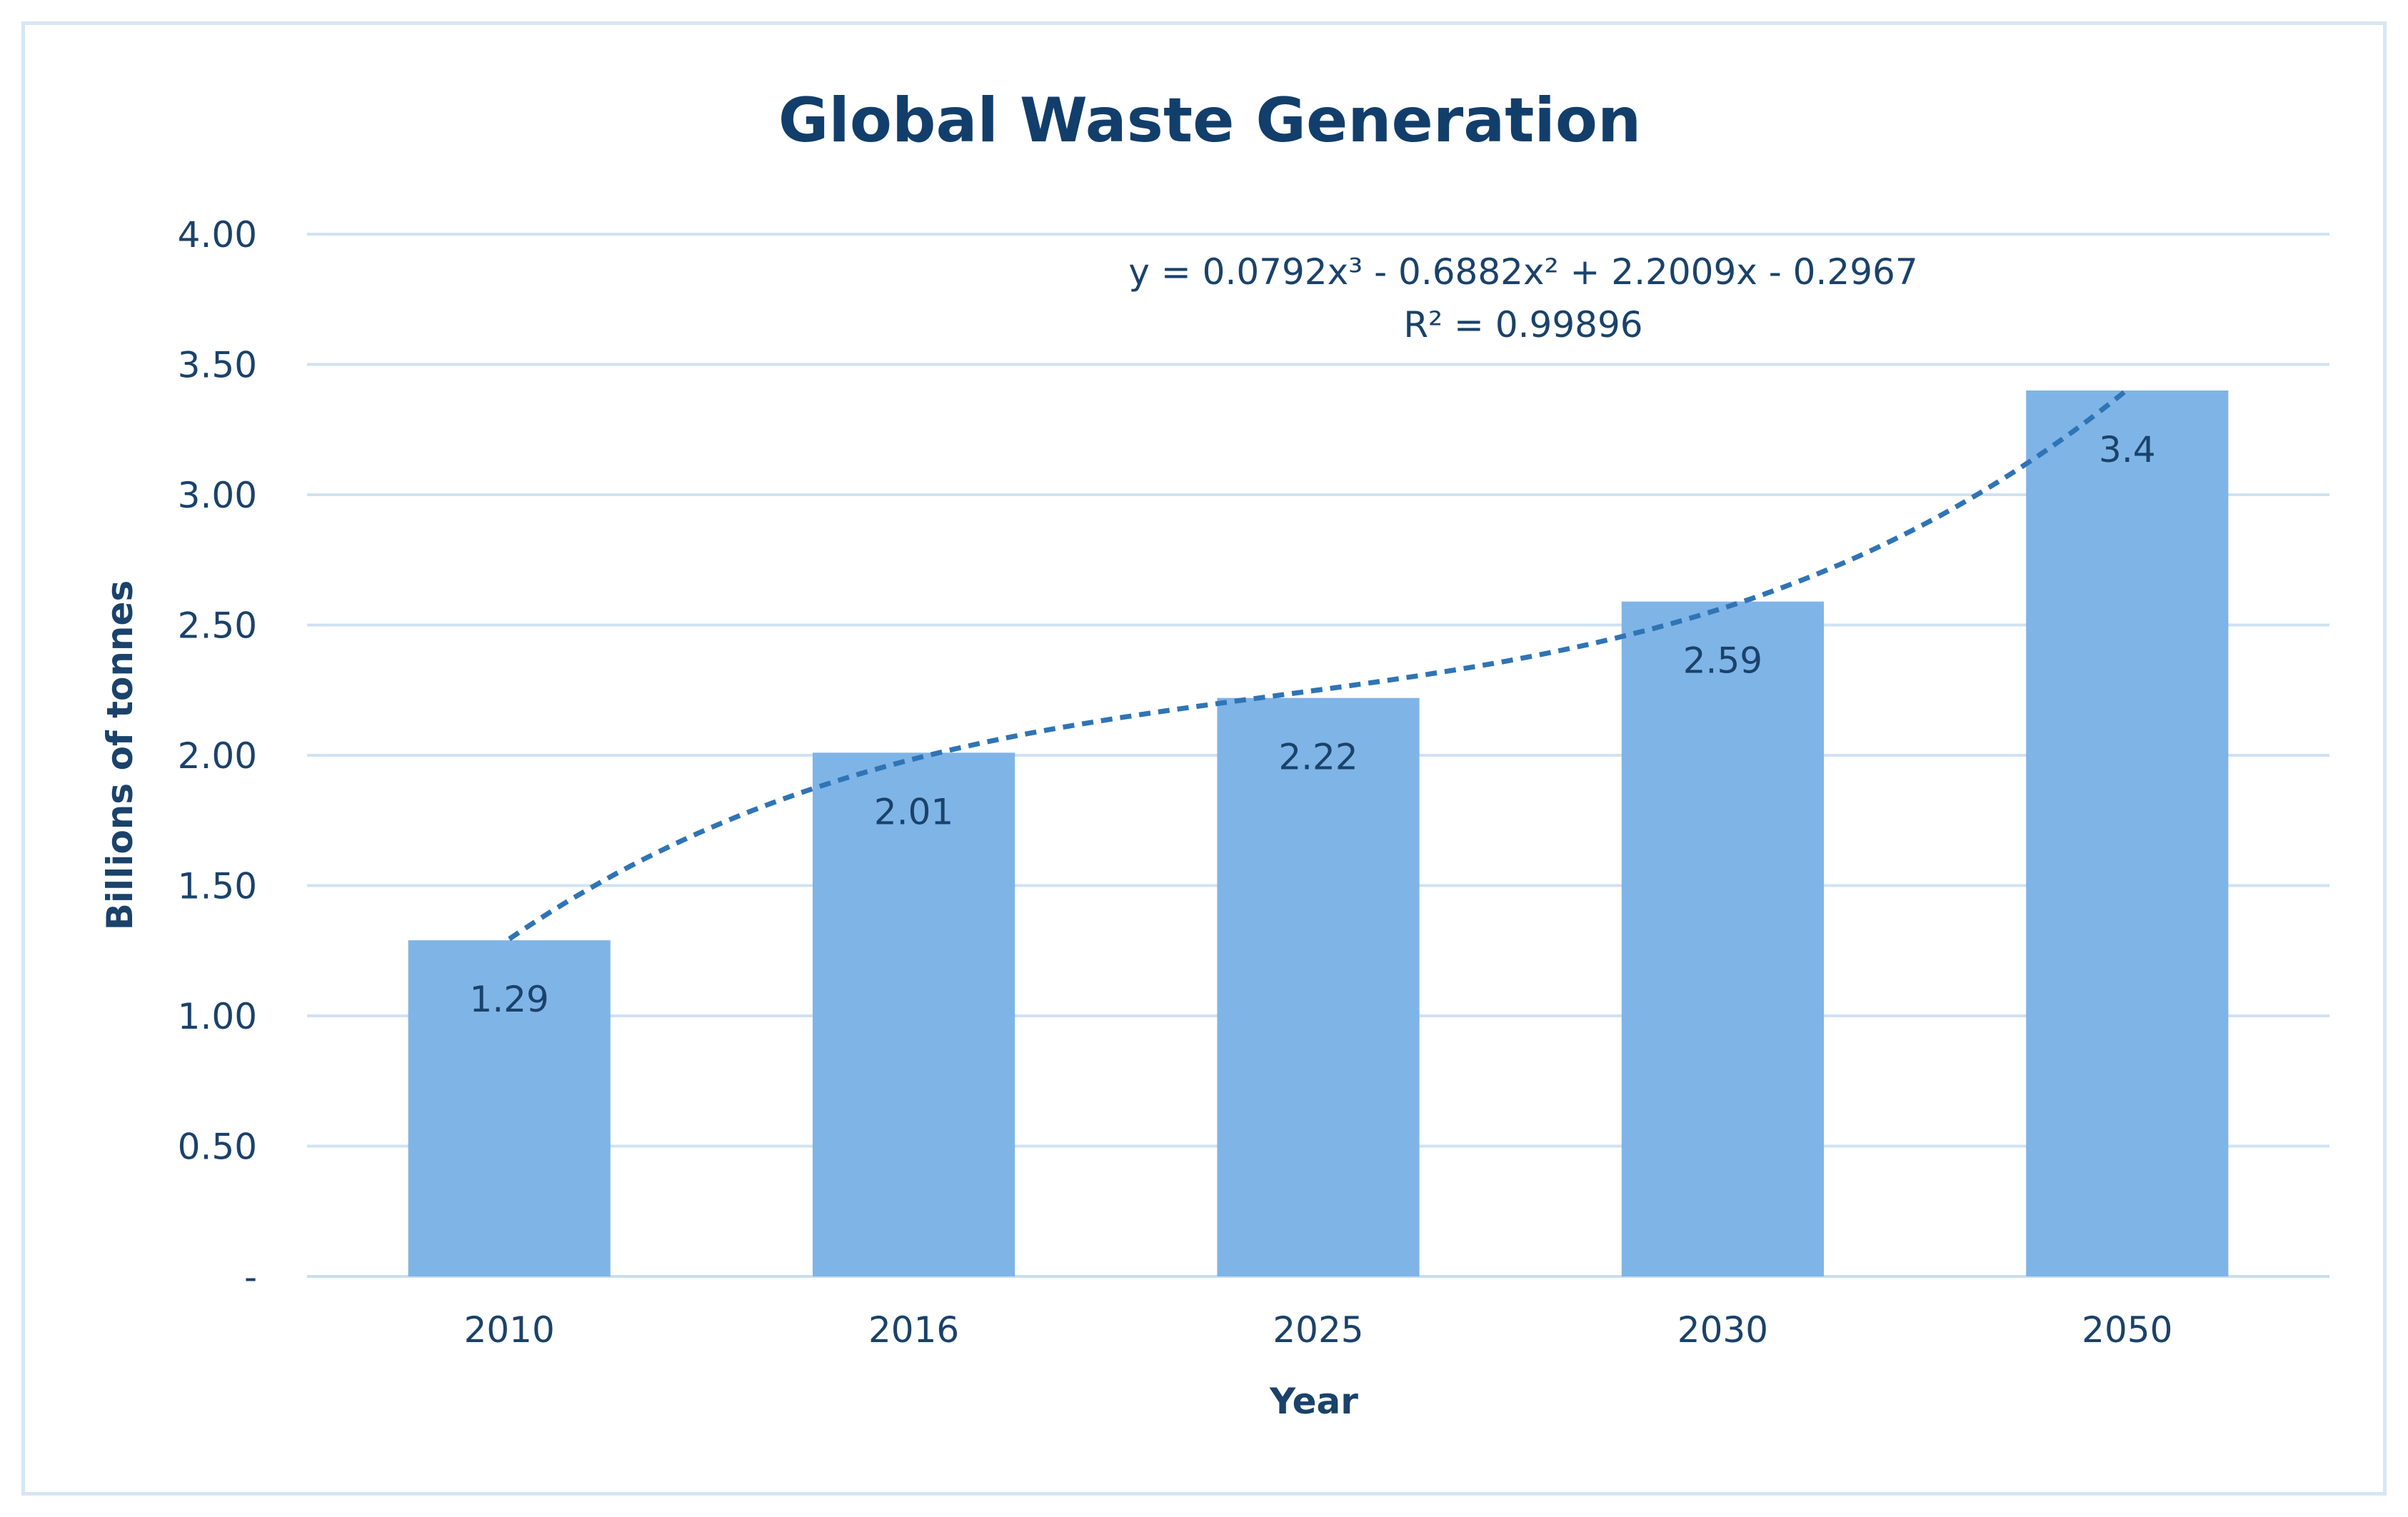 The width and height of the screenshot is (2408, 1517). Describe the element at coordinates (217, 1016) in the screenshot. I see `y-tick-label: 1.00` at that location.